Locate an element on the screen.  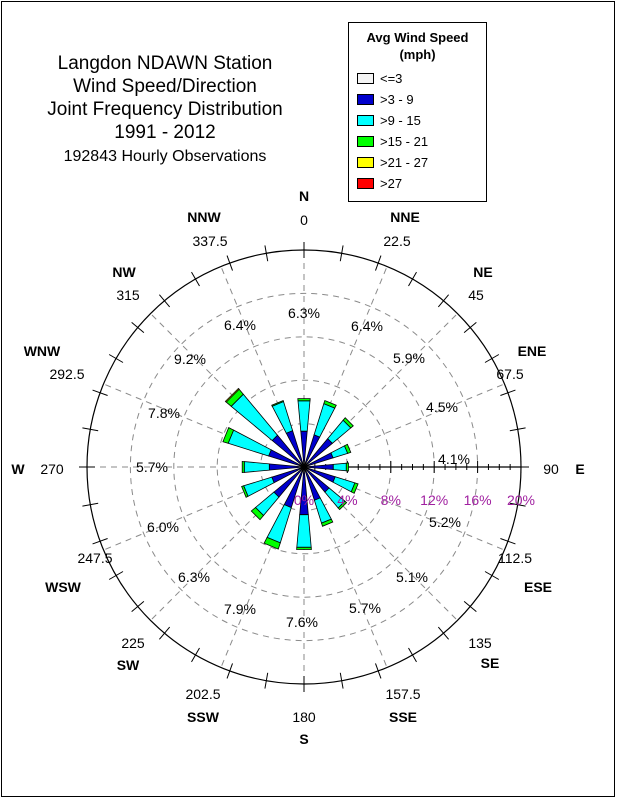
direction-percent-label: 7.8% is located at coordinates (164, 413).